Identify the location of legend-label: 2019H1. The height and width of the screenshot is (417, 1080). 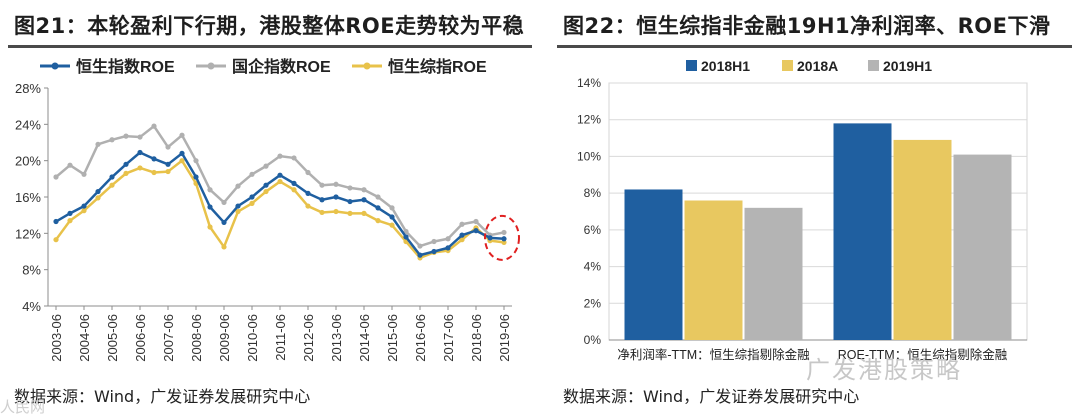
(907, 66).